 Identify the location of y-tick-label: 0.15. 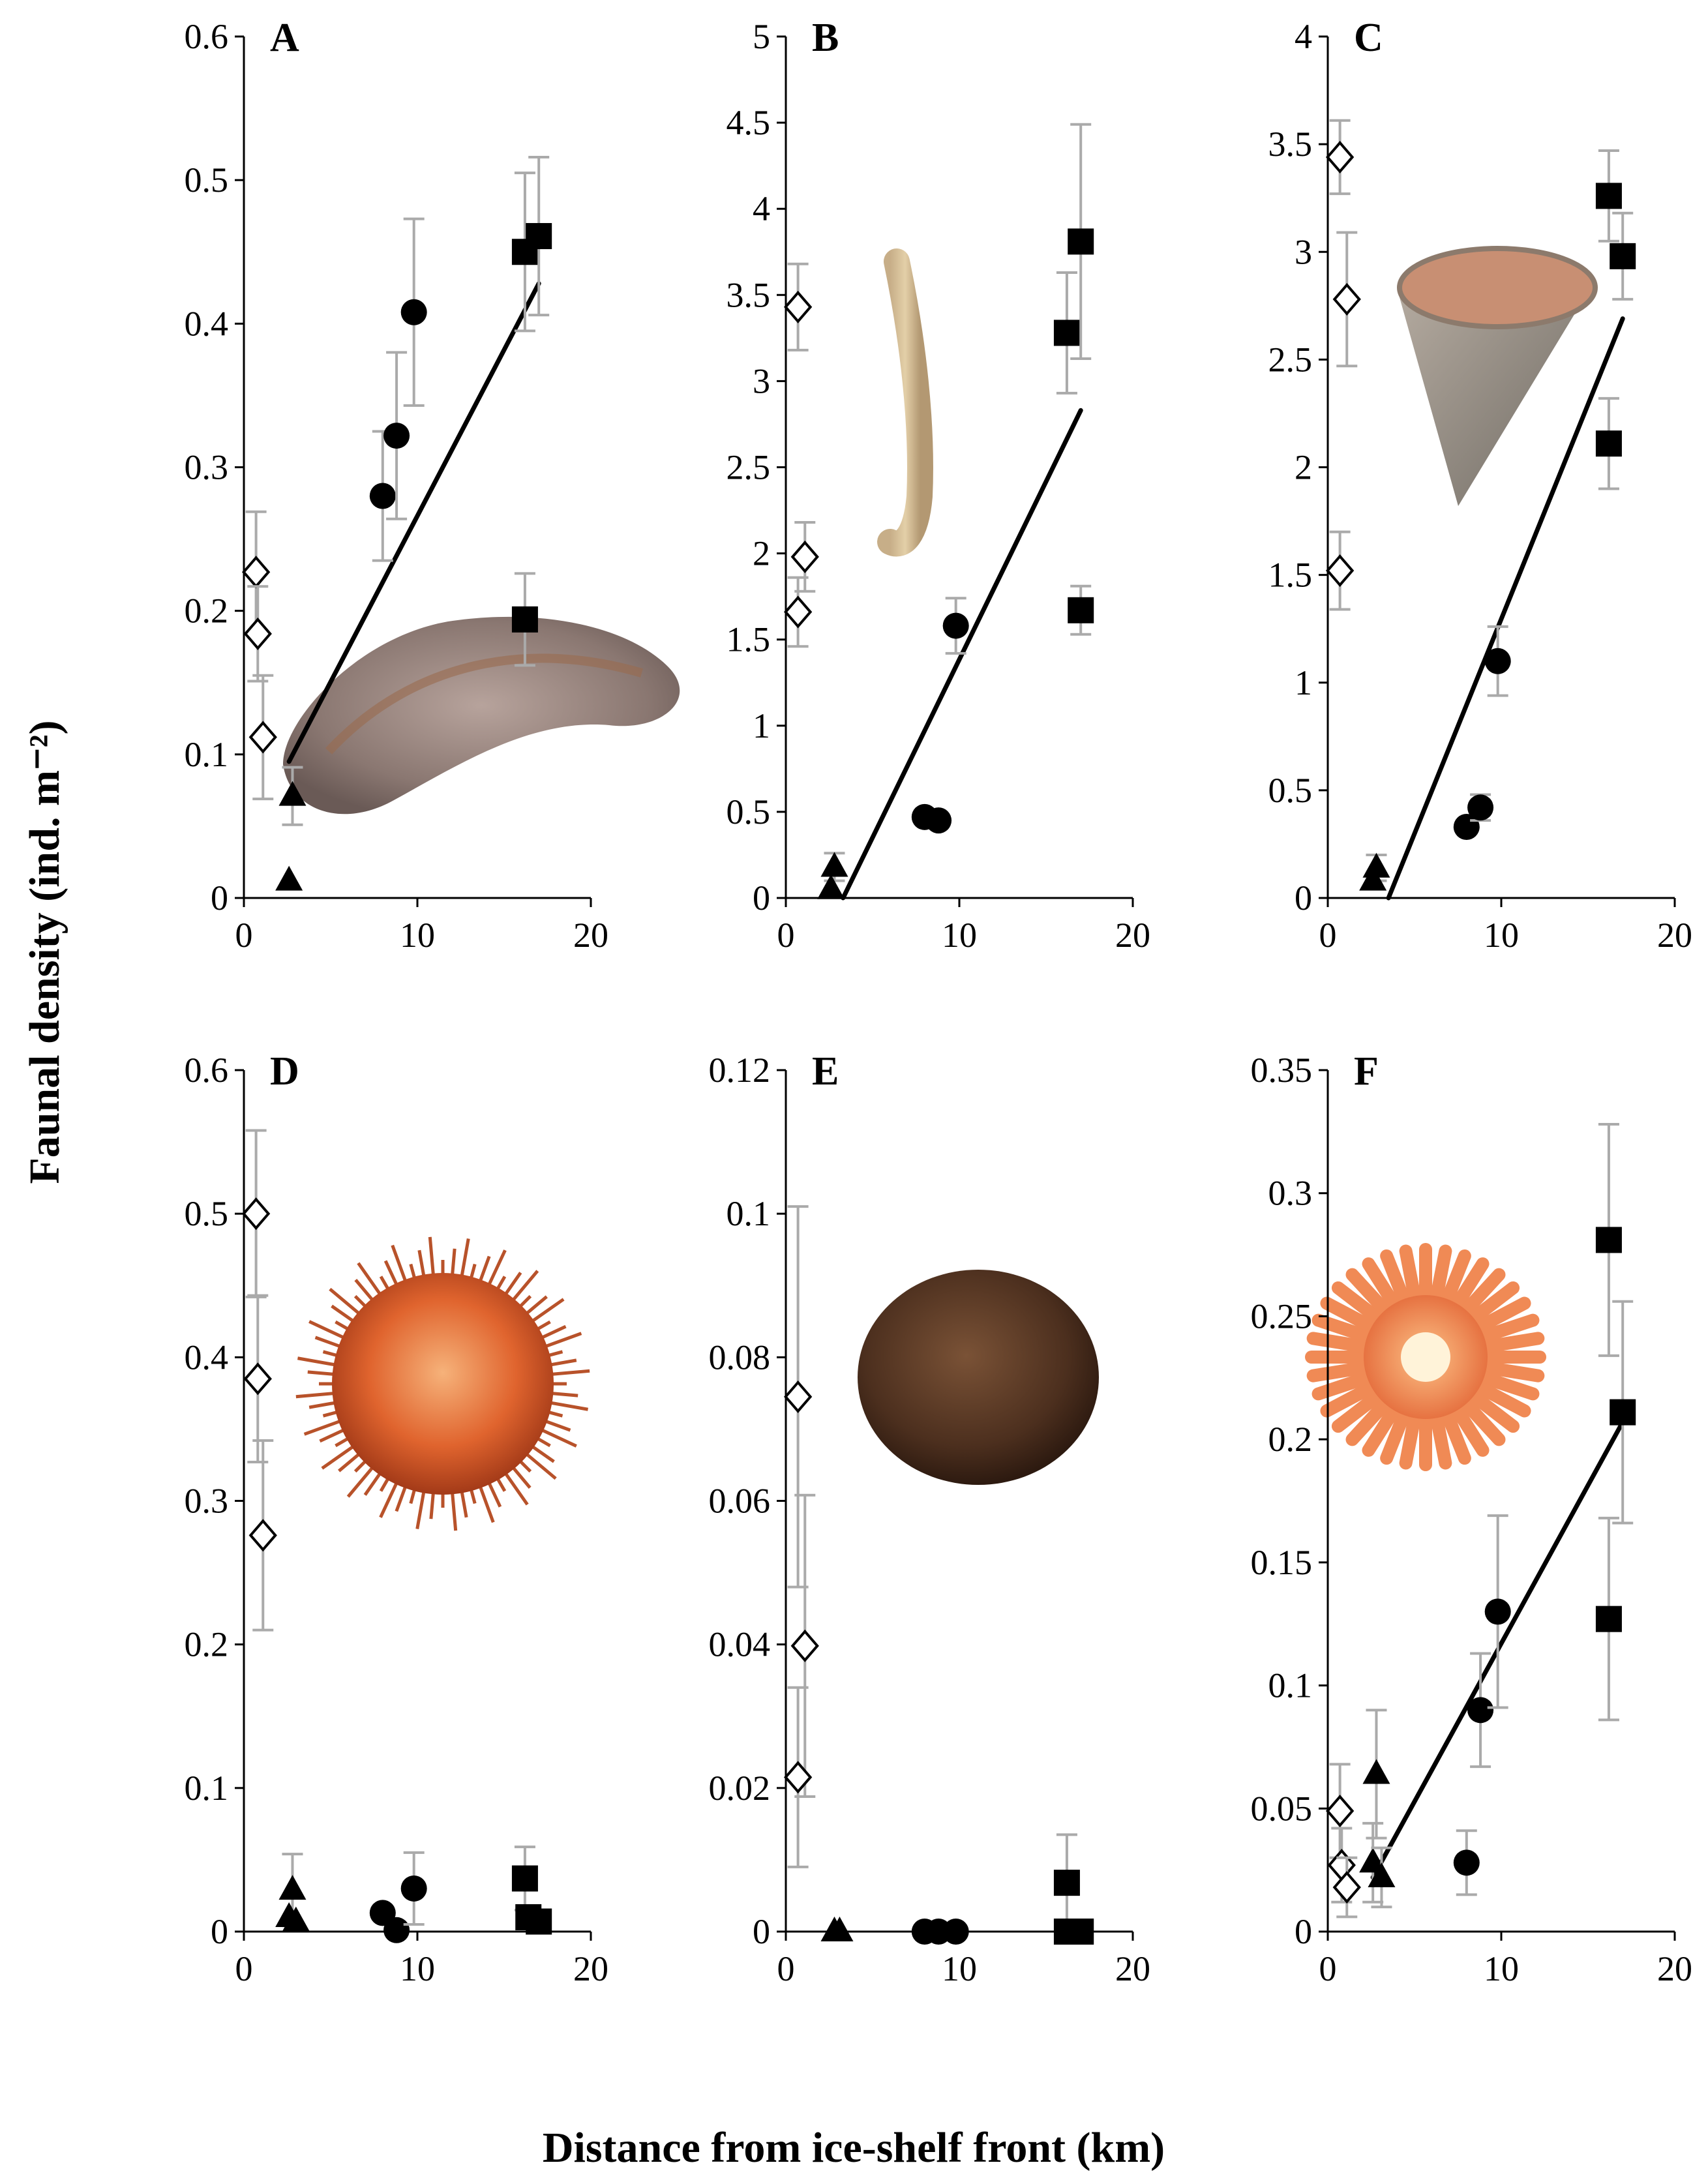
(1282, 1562).